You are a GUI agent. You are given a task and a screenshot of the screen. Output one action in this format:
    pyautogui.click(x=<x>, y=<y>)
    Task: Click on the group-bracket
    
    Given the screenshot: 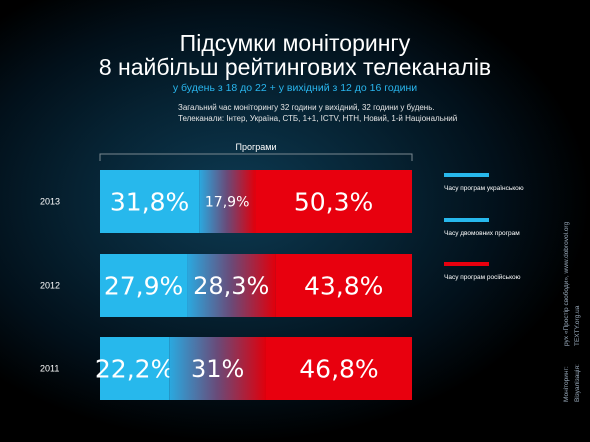 What is the action you would take?
    pyautogui.click(x=256, y=157)
    